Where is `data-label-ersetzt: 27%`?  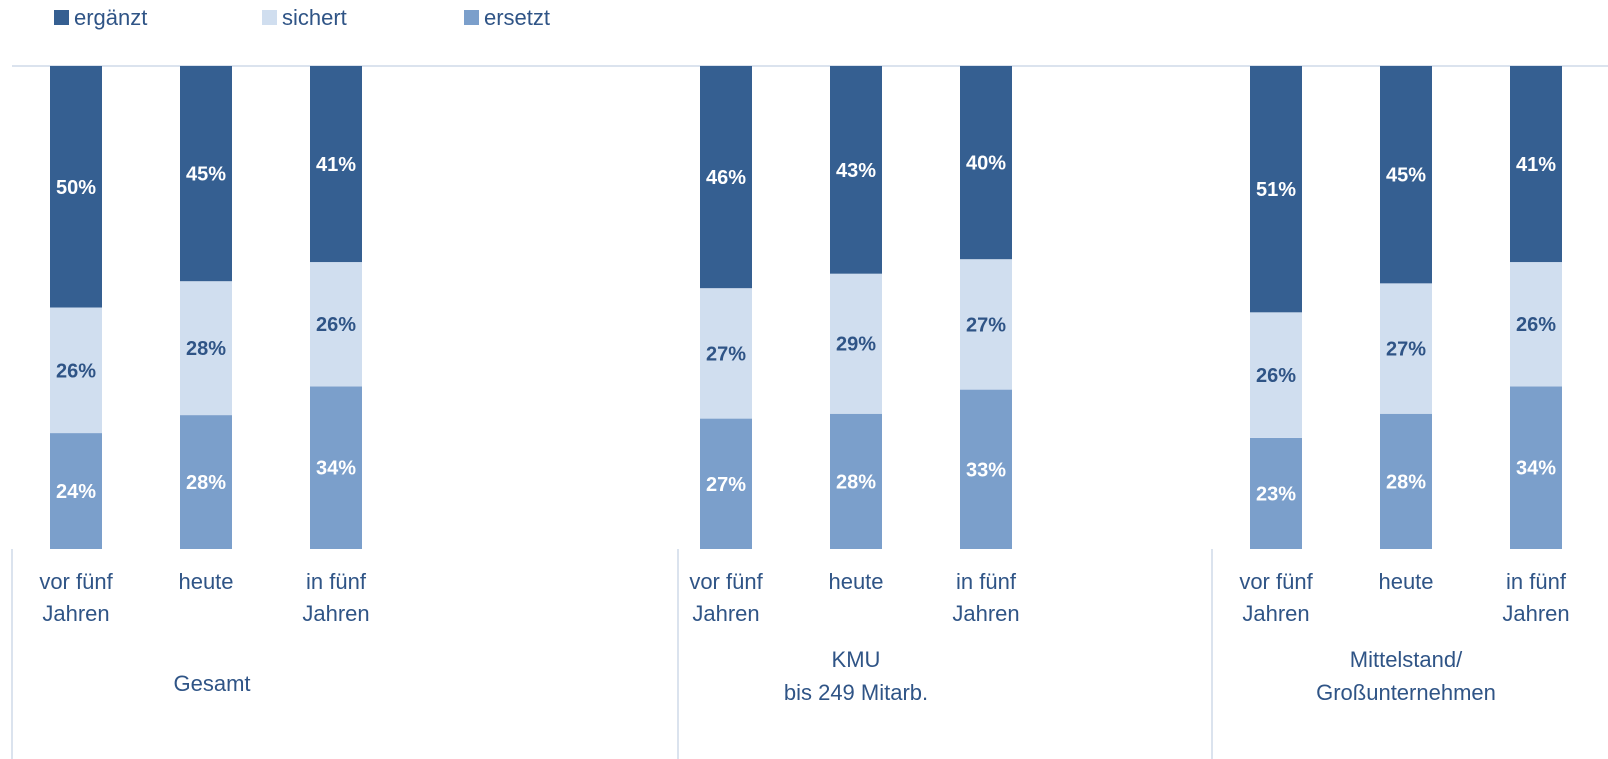 data-label-ersetzt: 27% is located at coordinates (726, 485).